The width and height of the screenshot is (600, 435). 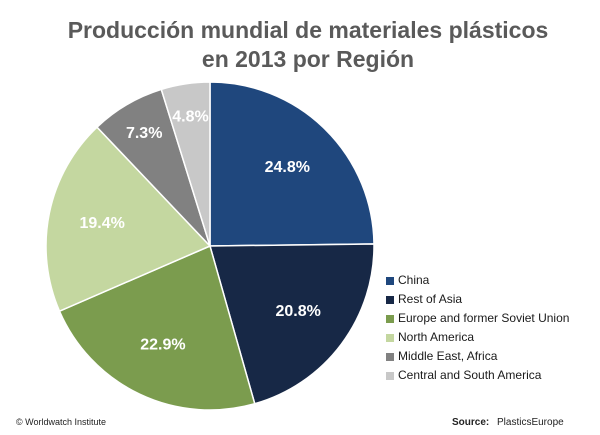 What do you see at coordinates (390, 338) in the screenshot?
I see `legend-swatch-north-america` at bounding box center [390, 338].